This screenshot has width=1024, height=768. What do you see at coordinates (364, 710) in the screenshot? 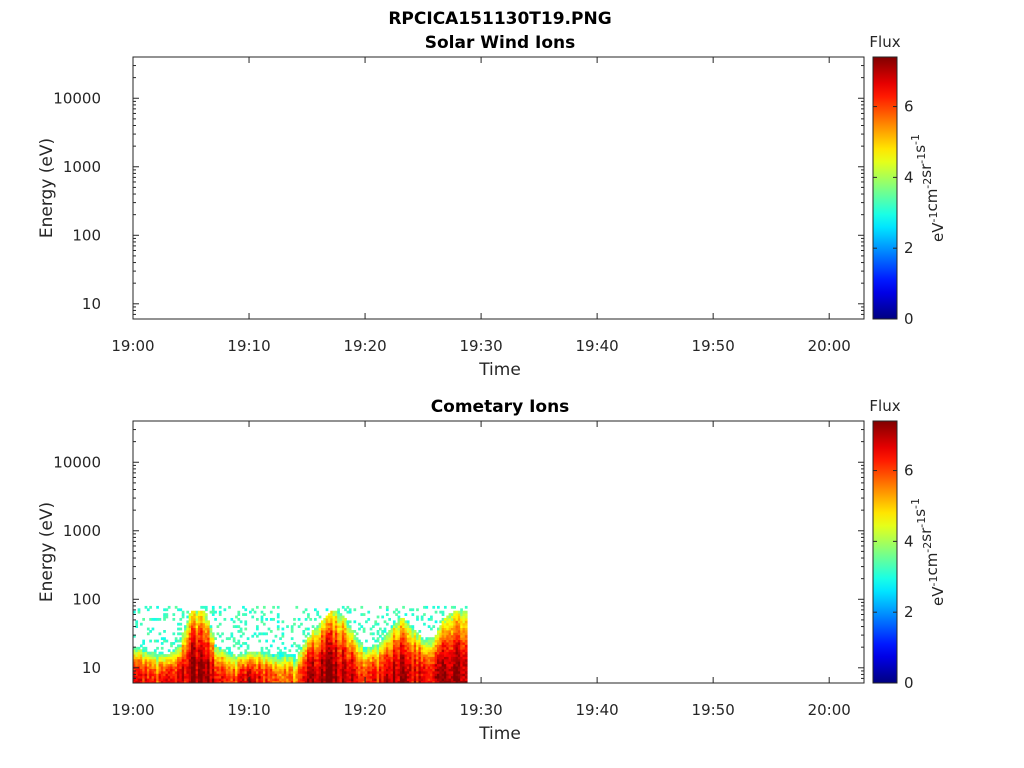
I see `x-tick-label: 19:20` at bounding box center [364, 710].